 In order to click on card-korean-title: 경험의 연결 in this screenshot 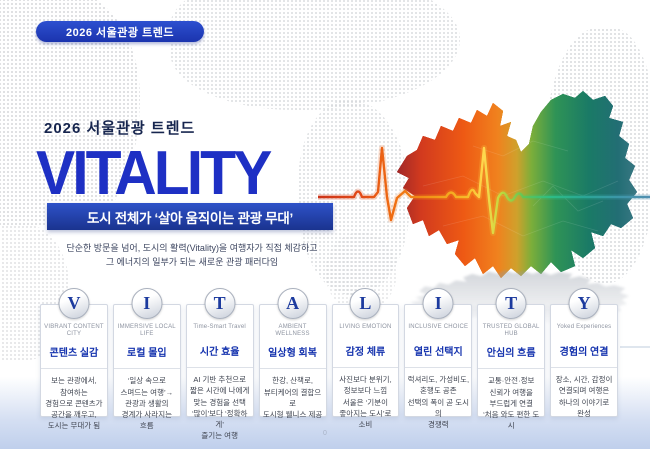, I will do `click(584, 352)`.